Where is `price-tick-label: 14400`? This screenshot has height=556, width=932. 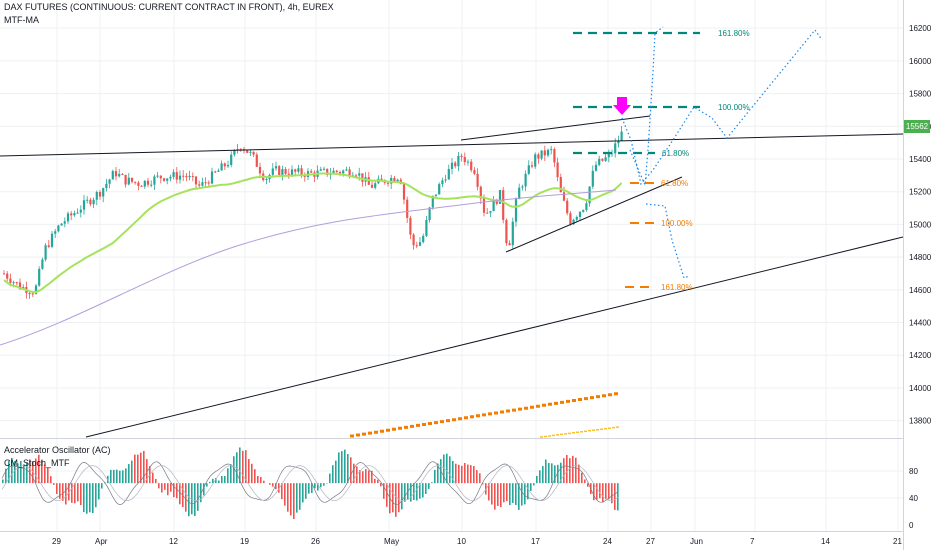
price-tick-label: 14400 is located at coordinates (920, 323).